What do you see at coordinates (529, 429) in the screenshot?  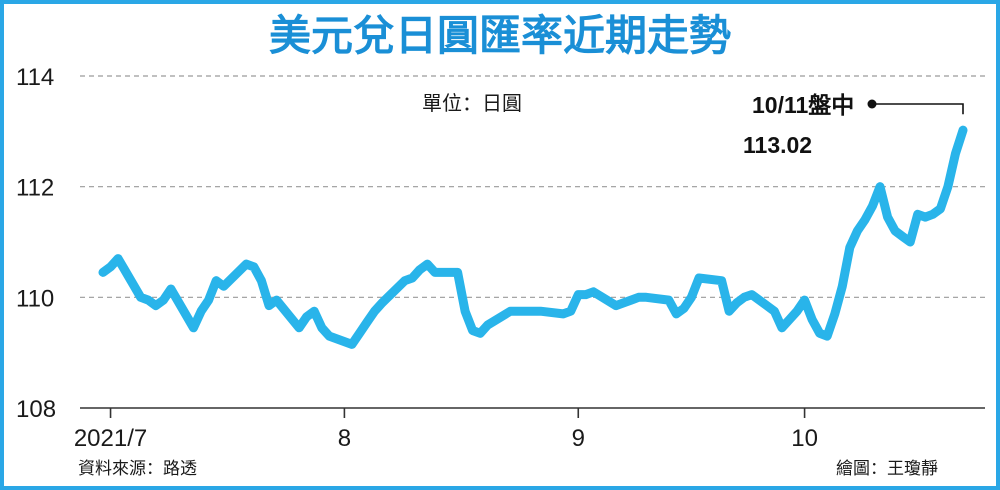 I see `x-axis: 2021/7 8 9 10` at bounding box center [529, 429].